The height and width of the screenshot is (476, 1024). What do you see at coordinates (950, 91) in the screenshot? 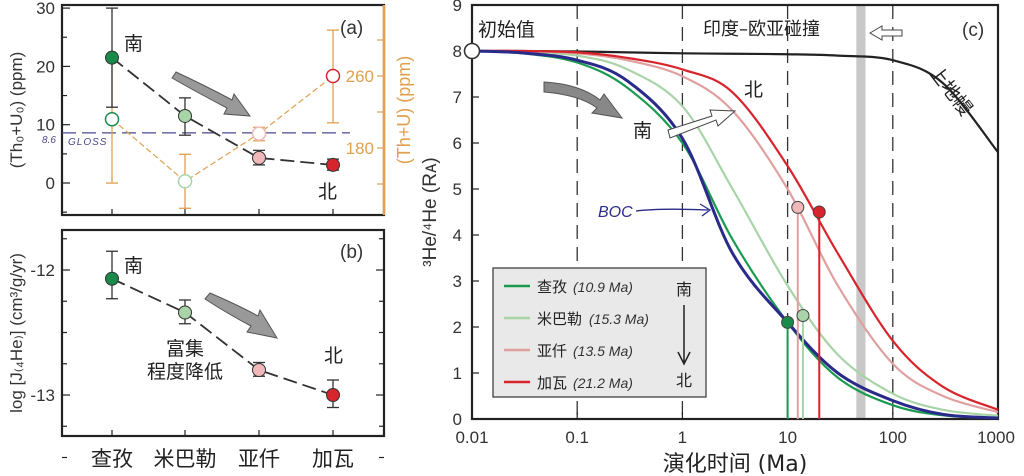
I see `upper-mantle-label: 上地幔` at bounding box center [950, 91].